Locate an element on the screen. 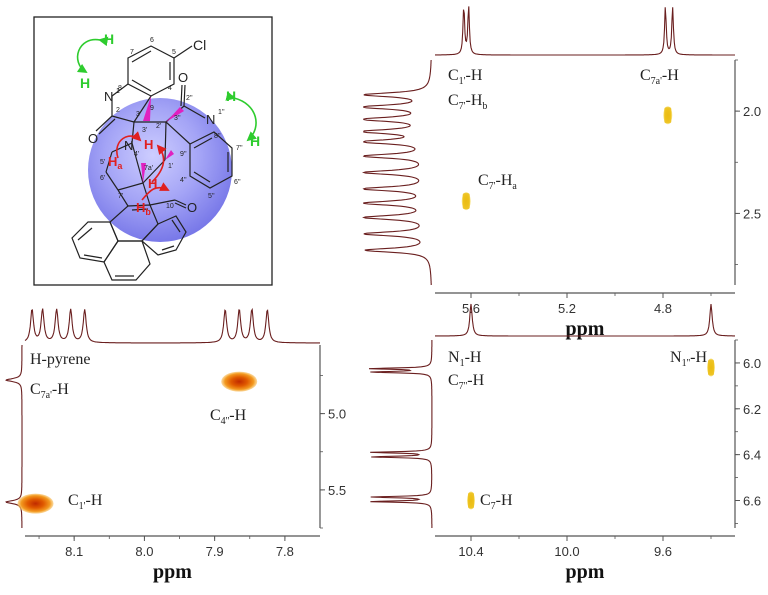 The width and height of the screenshot is (768, 595). x-tick-label: 4.8 is located at coordinates (663, 308).